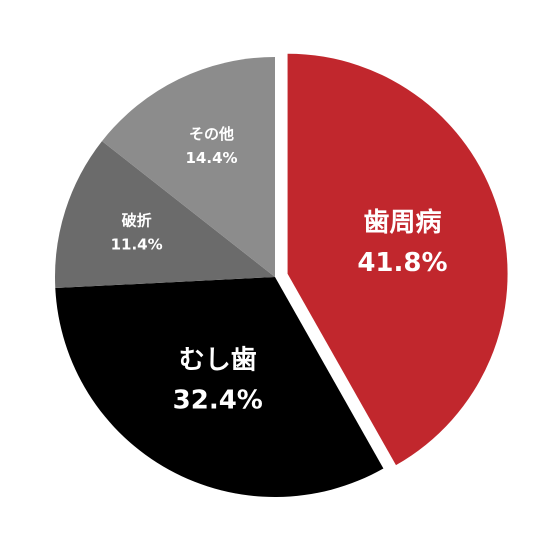  What do you see at coordinates (218, 361) in the screenshot?
I see `slice-label: むし歯` at bounding box center [218, 361].